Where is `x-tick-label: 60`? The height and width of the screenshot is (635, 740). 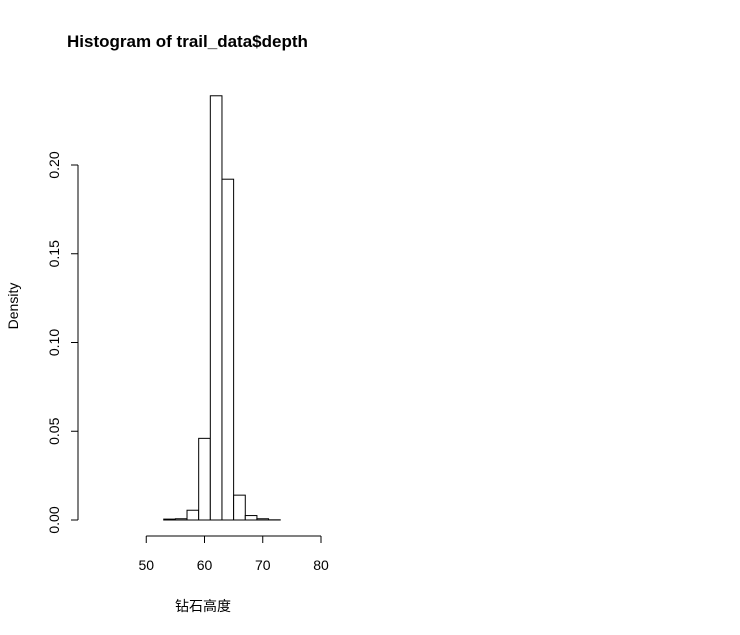
x-tick-label: 60 is located at coordinates (205, 565).